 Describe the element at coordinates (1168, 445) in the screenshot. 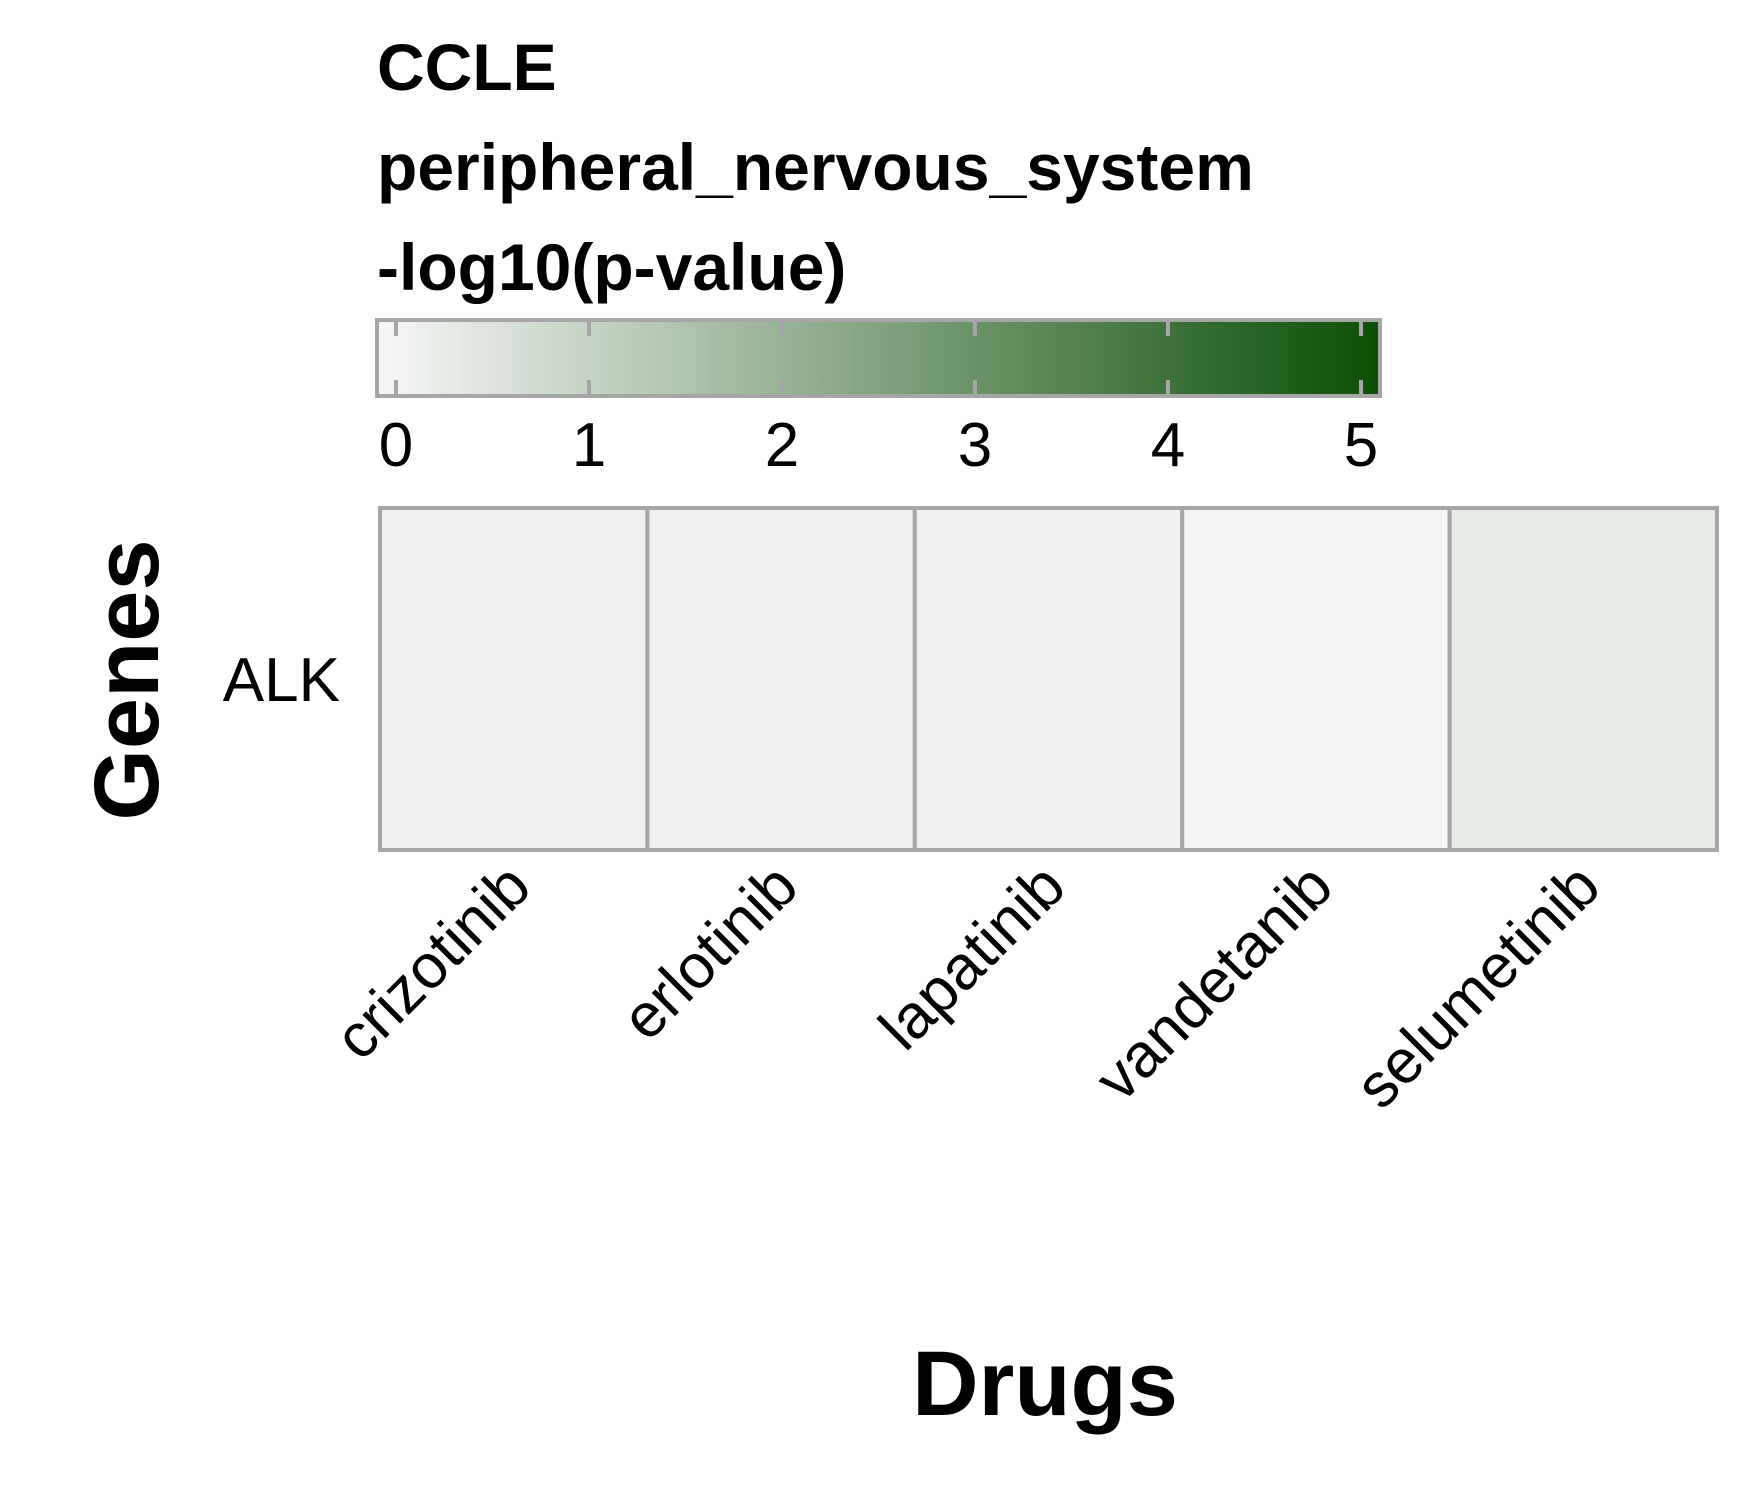

I see `colorbar-tick-label: 4` at that location.